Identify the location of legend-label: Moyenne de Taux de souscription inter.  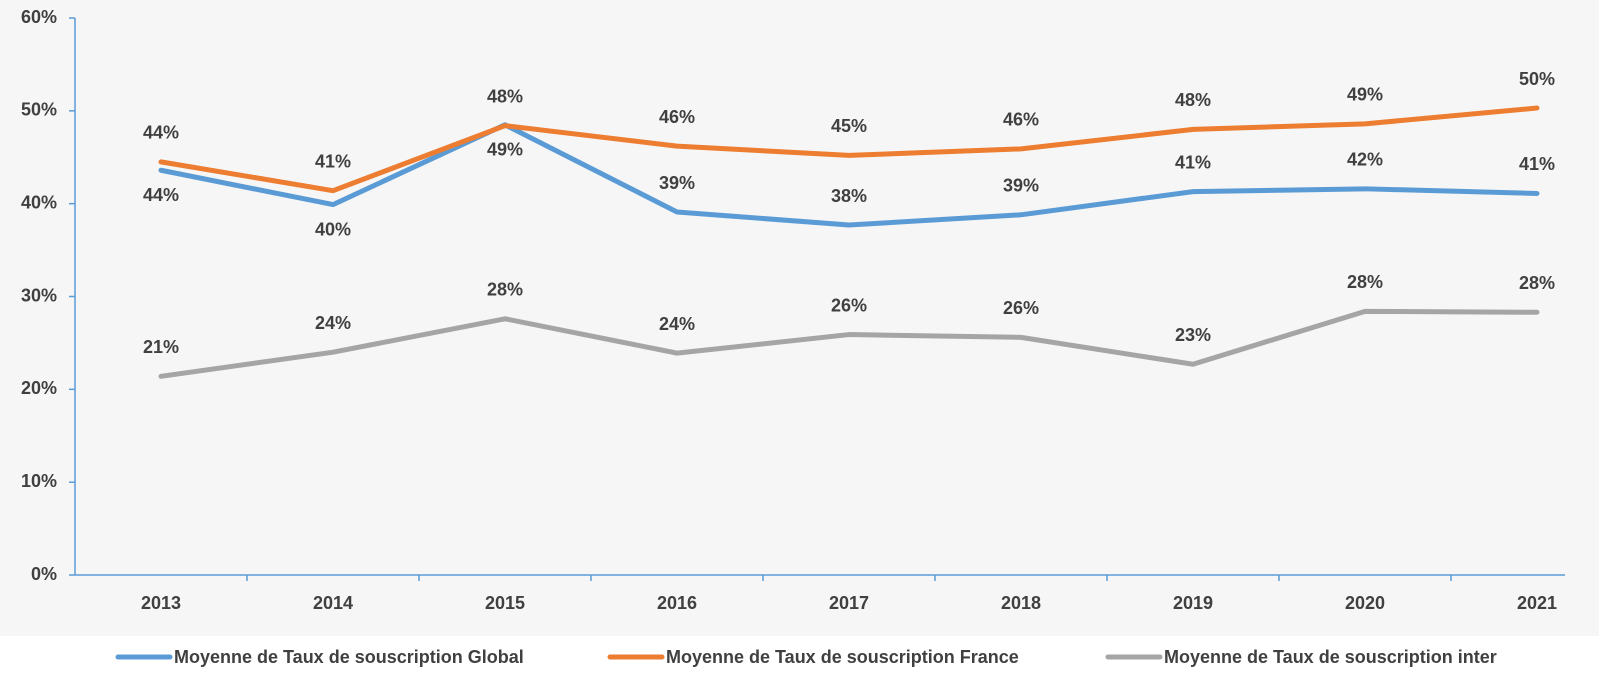
(1330, 657).